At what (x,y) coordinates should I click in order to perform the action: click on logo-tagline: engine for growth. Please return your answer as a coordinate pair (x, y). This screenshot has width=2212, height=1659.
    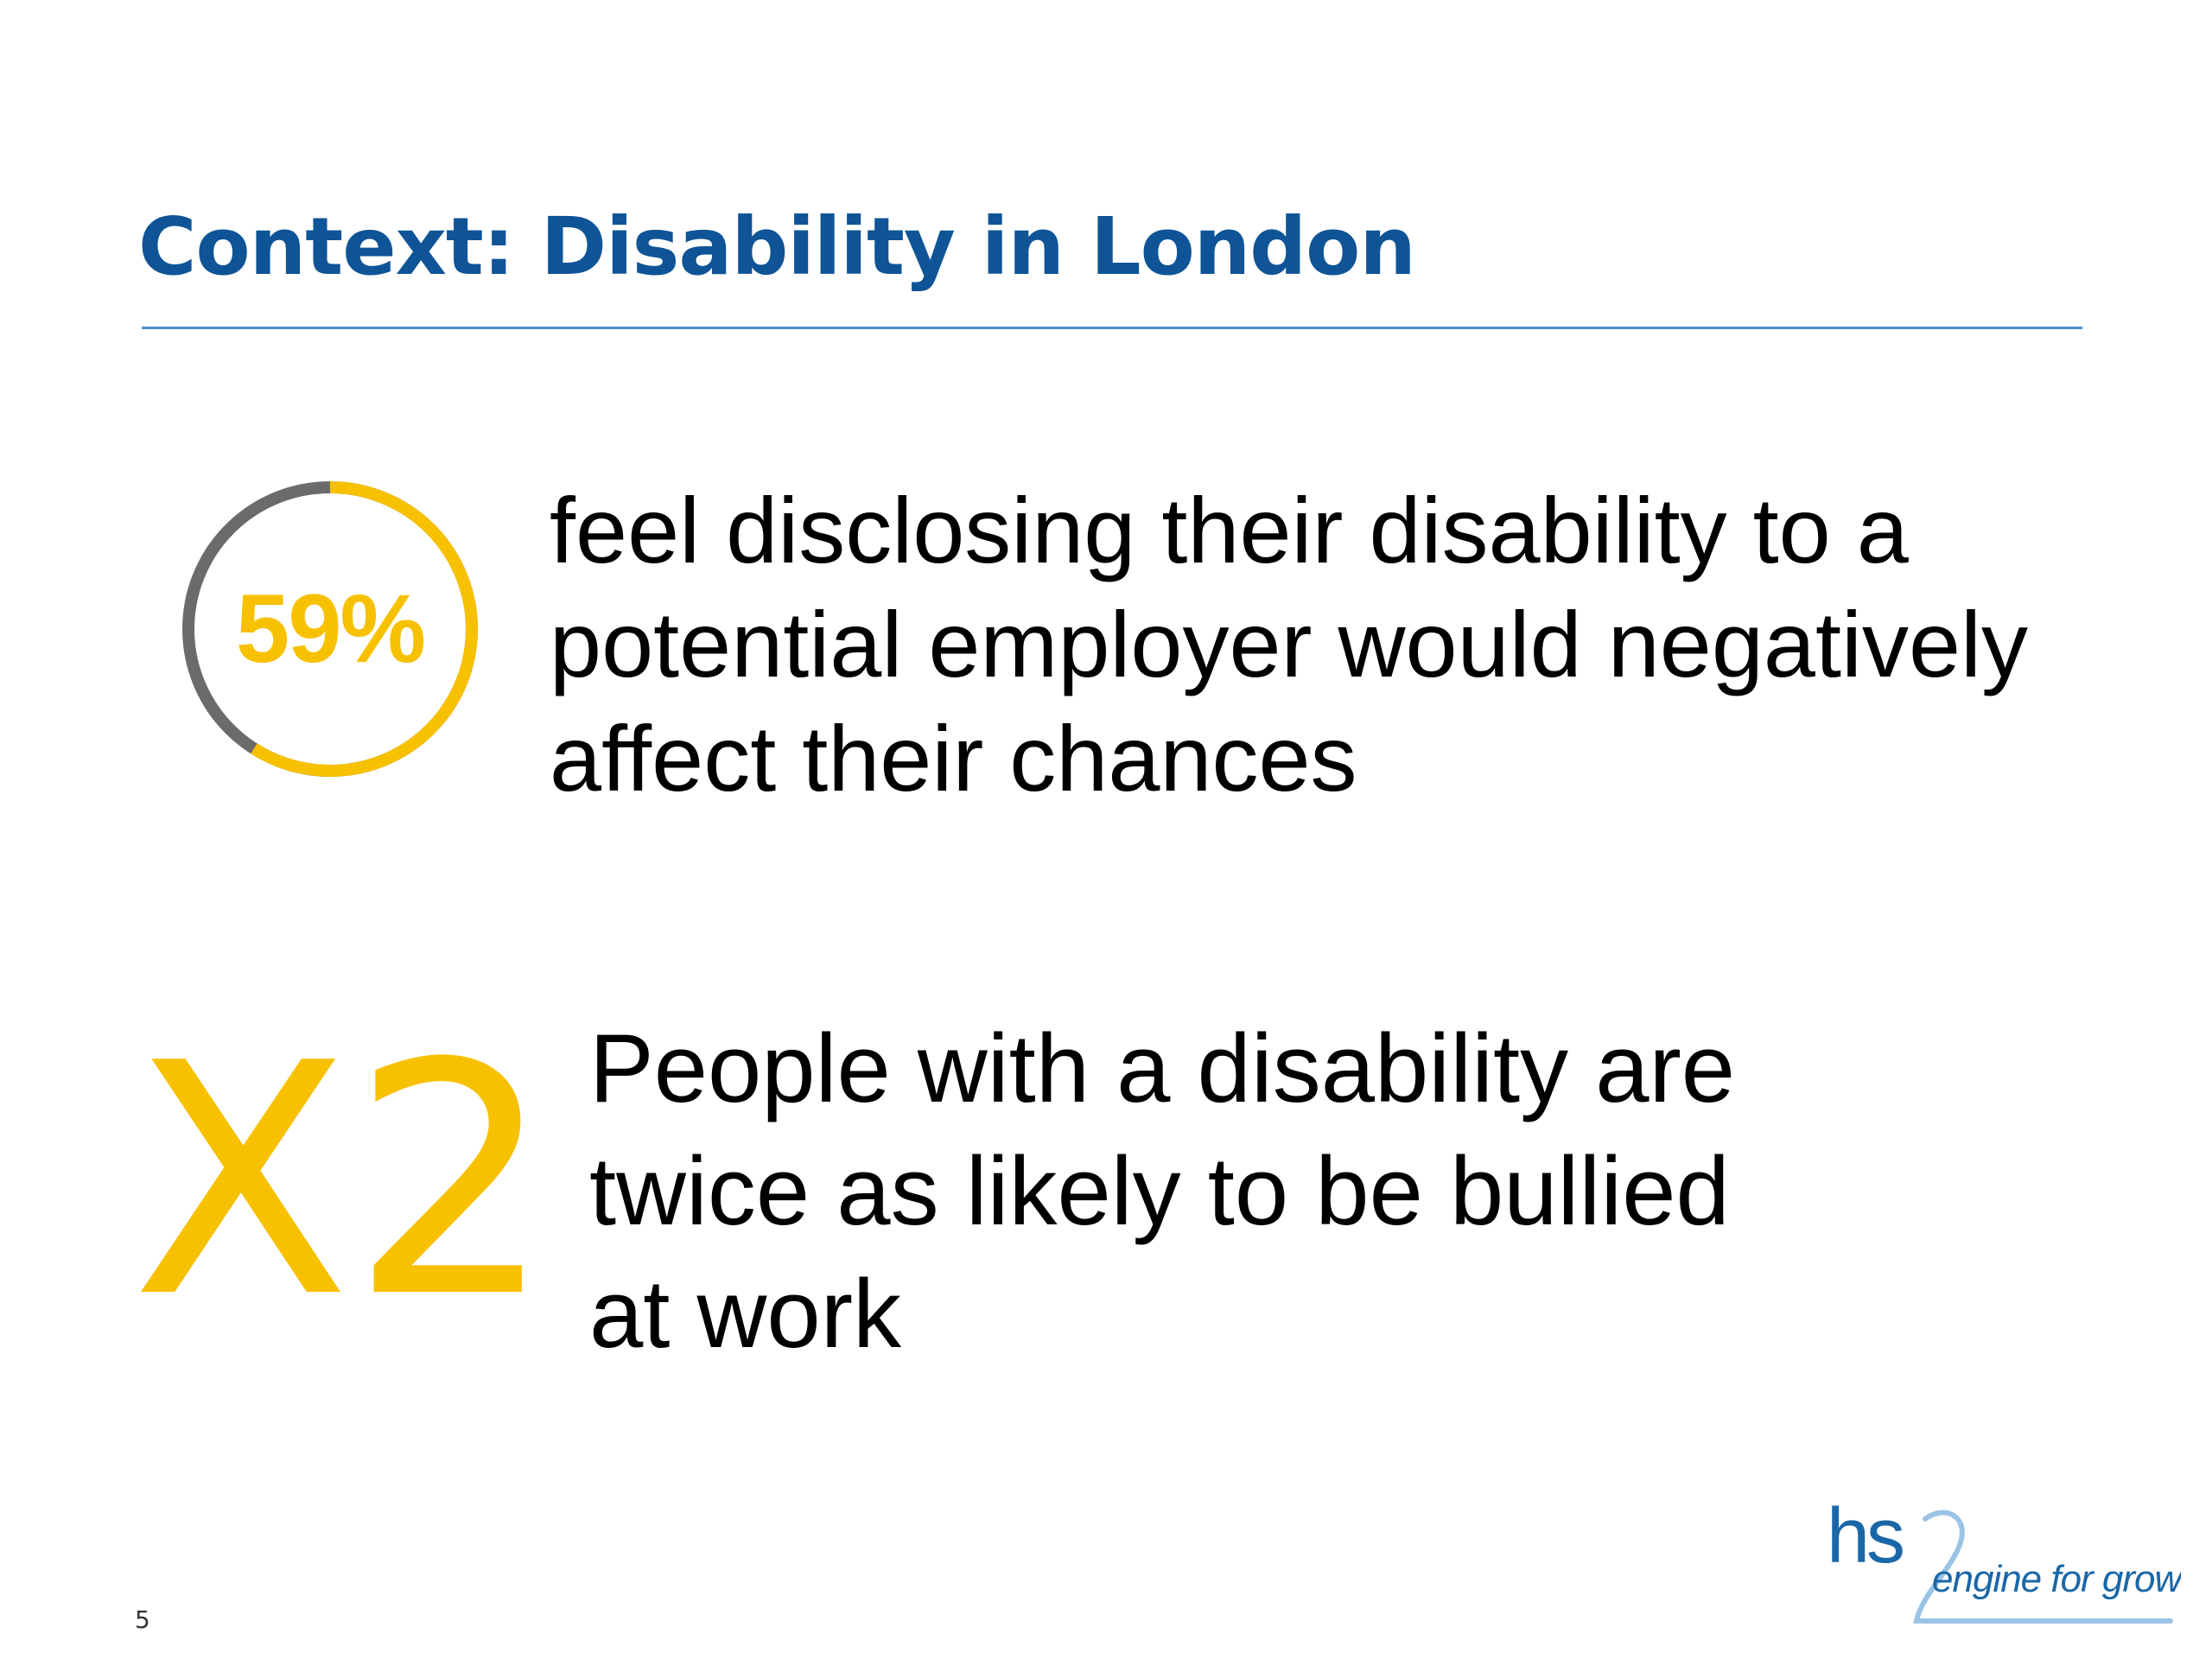
    Looking at the image, I should click on (2056, 1579).